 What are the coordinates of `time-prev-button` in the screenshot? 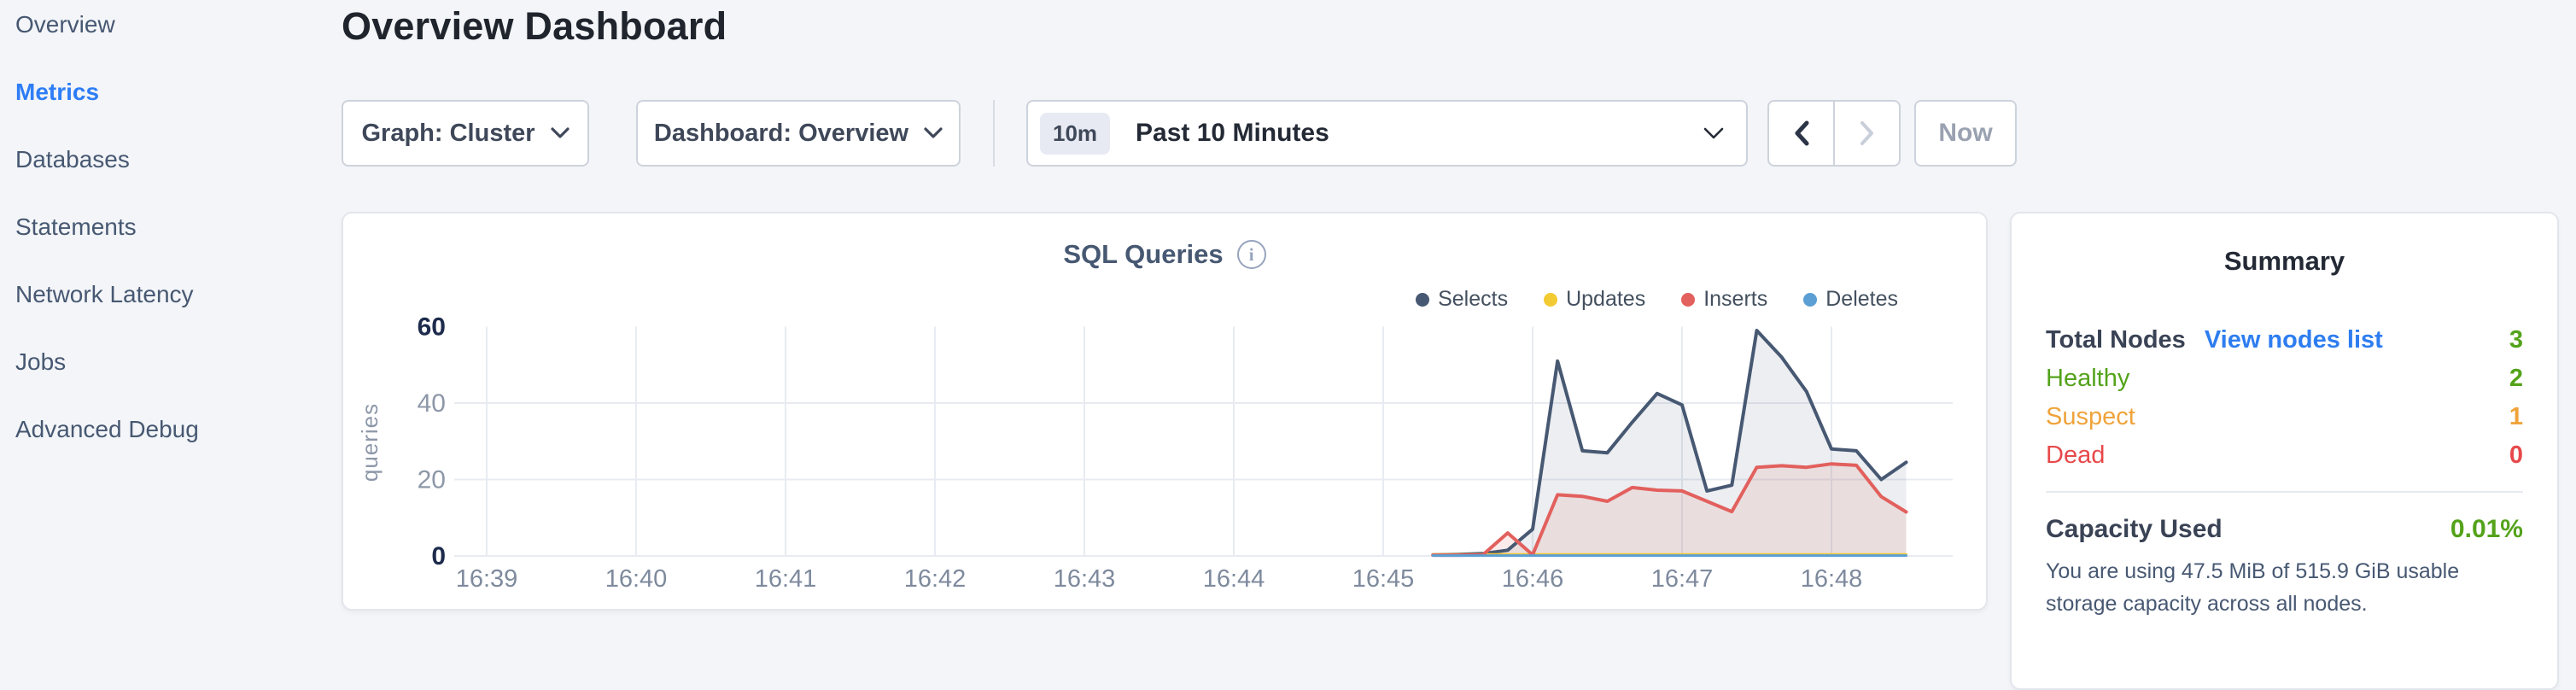 It's located at (1802, 133).